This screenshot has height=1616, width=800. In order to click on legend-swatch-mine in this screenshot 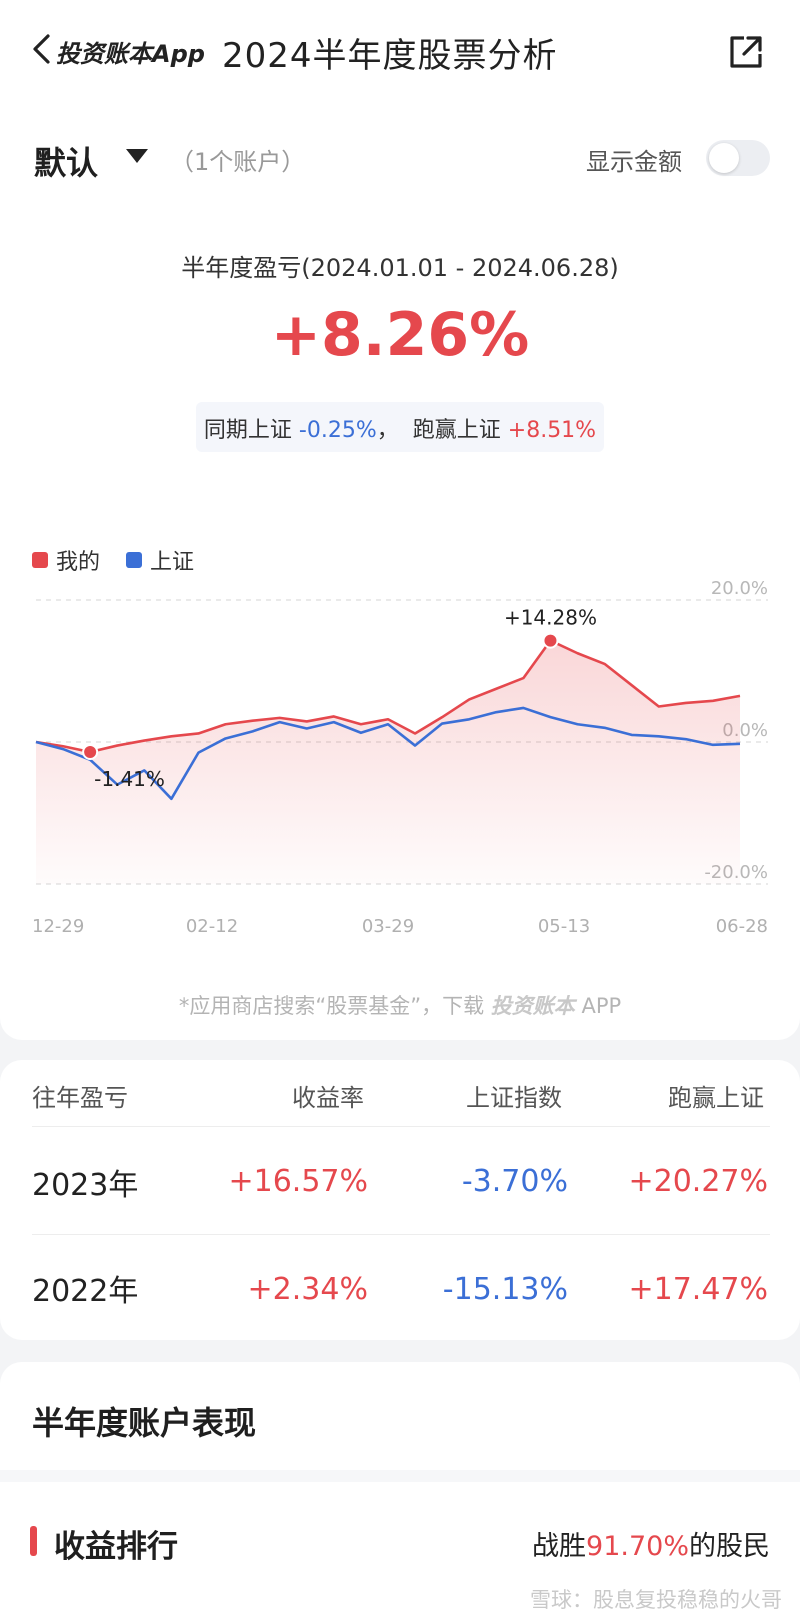, I will do `click(40, 560)`.